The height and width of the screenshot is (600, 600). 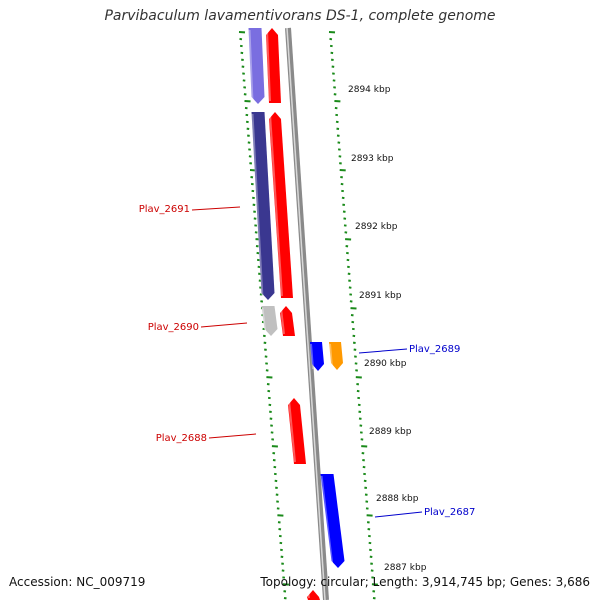 I want to click on ruler-label: 2892 kbp, so click(x=376, y=227).